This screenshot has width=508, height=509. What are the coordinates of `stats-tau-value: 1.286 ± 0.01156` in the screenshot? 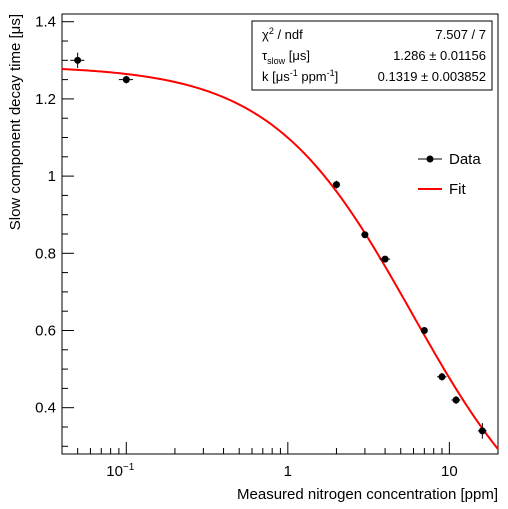 It's located at (439, 55).